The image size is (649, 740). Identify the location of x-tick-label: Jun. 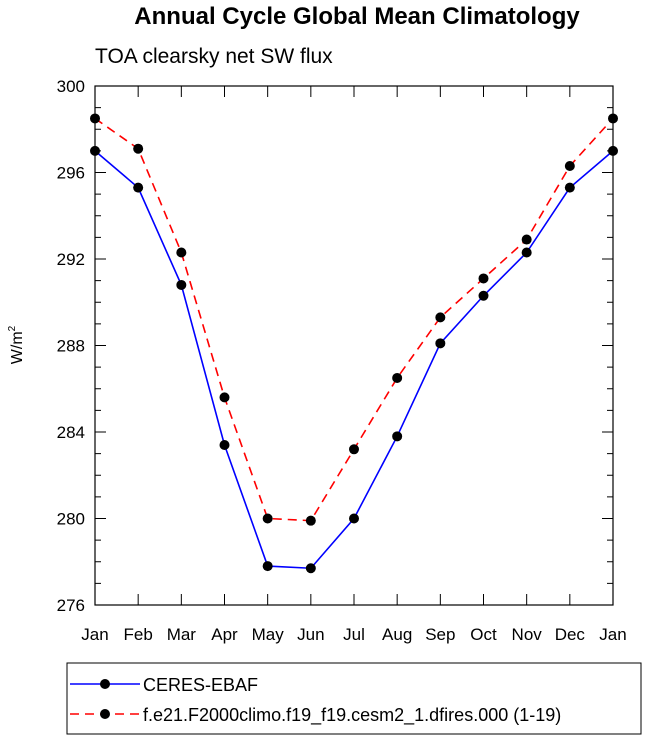
(310, 634).